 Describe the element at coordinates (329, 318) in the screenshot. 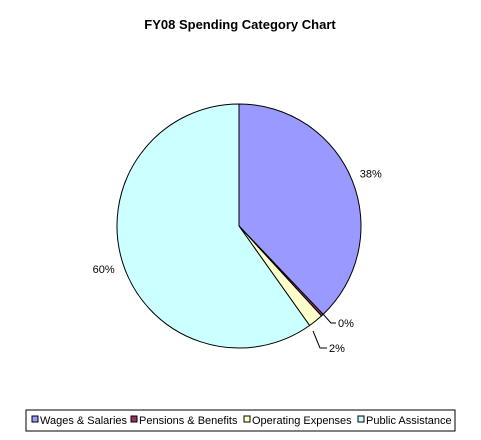

I see `leader-line-pensions-benefits` at that location.